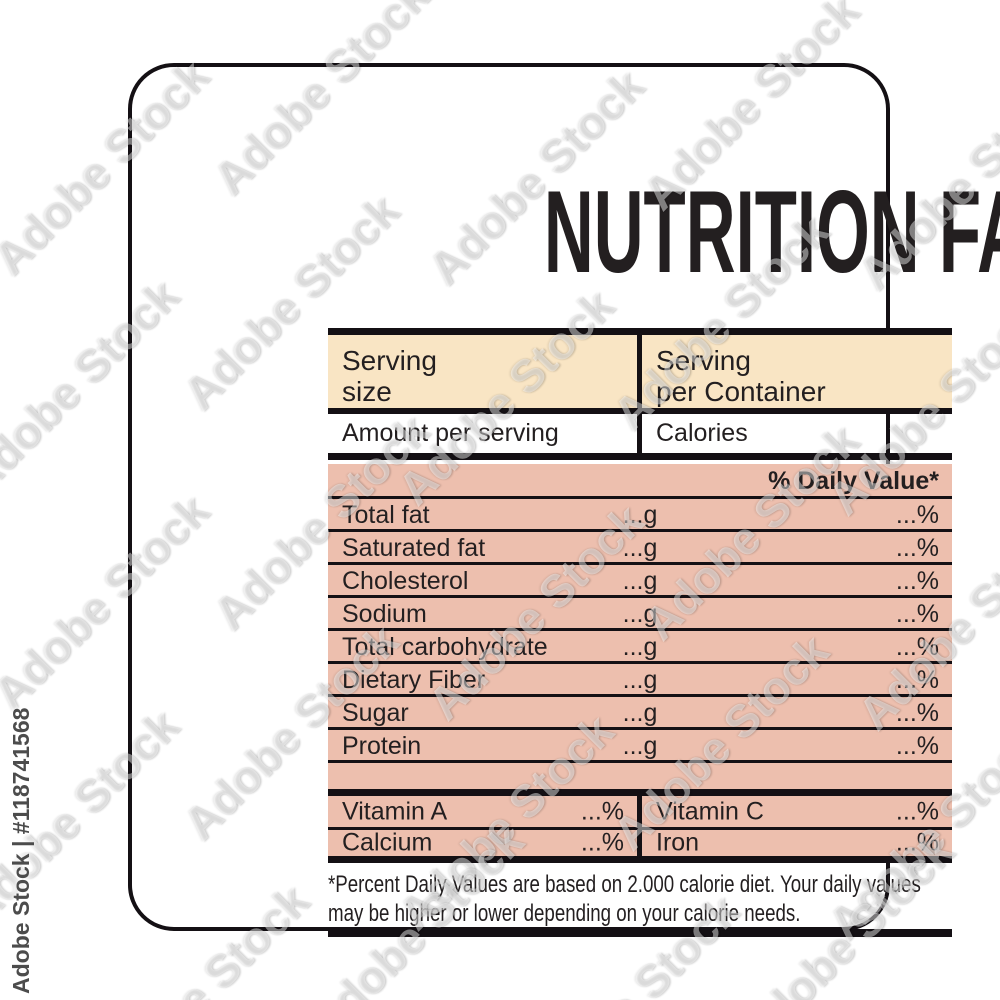  What do you see at coordinates (375, 713) in the screenshot?
I see `nutrient-name: Sugar` at bounding box center [375, 713].